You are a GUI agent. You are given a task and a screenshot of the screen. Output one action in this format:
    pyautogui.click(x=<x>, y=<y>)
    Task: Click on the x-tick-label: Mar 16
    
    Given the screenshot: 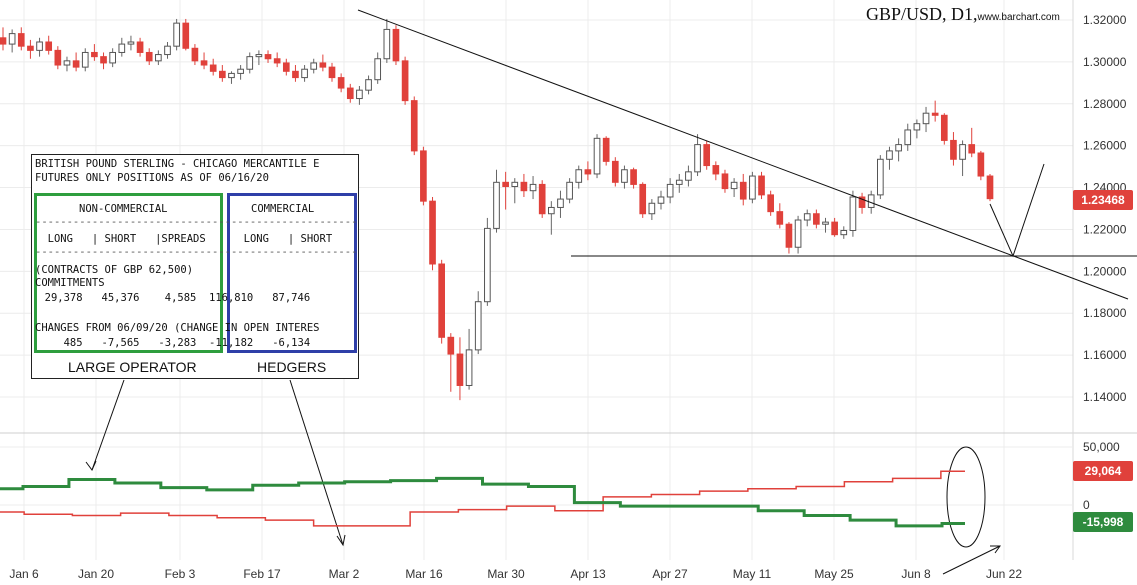 What is the action you would take?
    pyautogui.click(x=424, y=574)
    